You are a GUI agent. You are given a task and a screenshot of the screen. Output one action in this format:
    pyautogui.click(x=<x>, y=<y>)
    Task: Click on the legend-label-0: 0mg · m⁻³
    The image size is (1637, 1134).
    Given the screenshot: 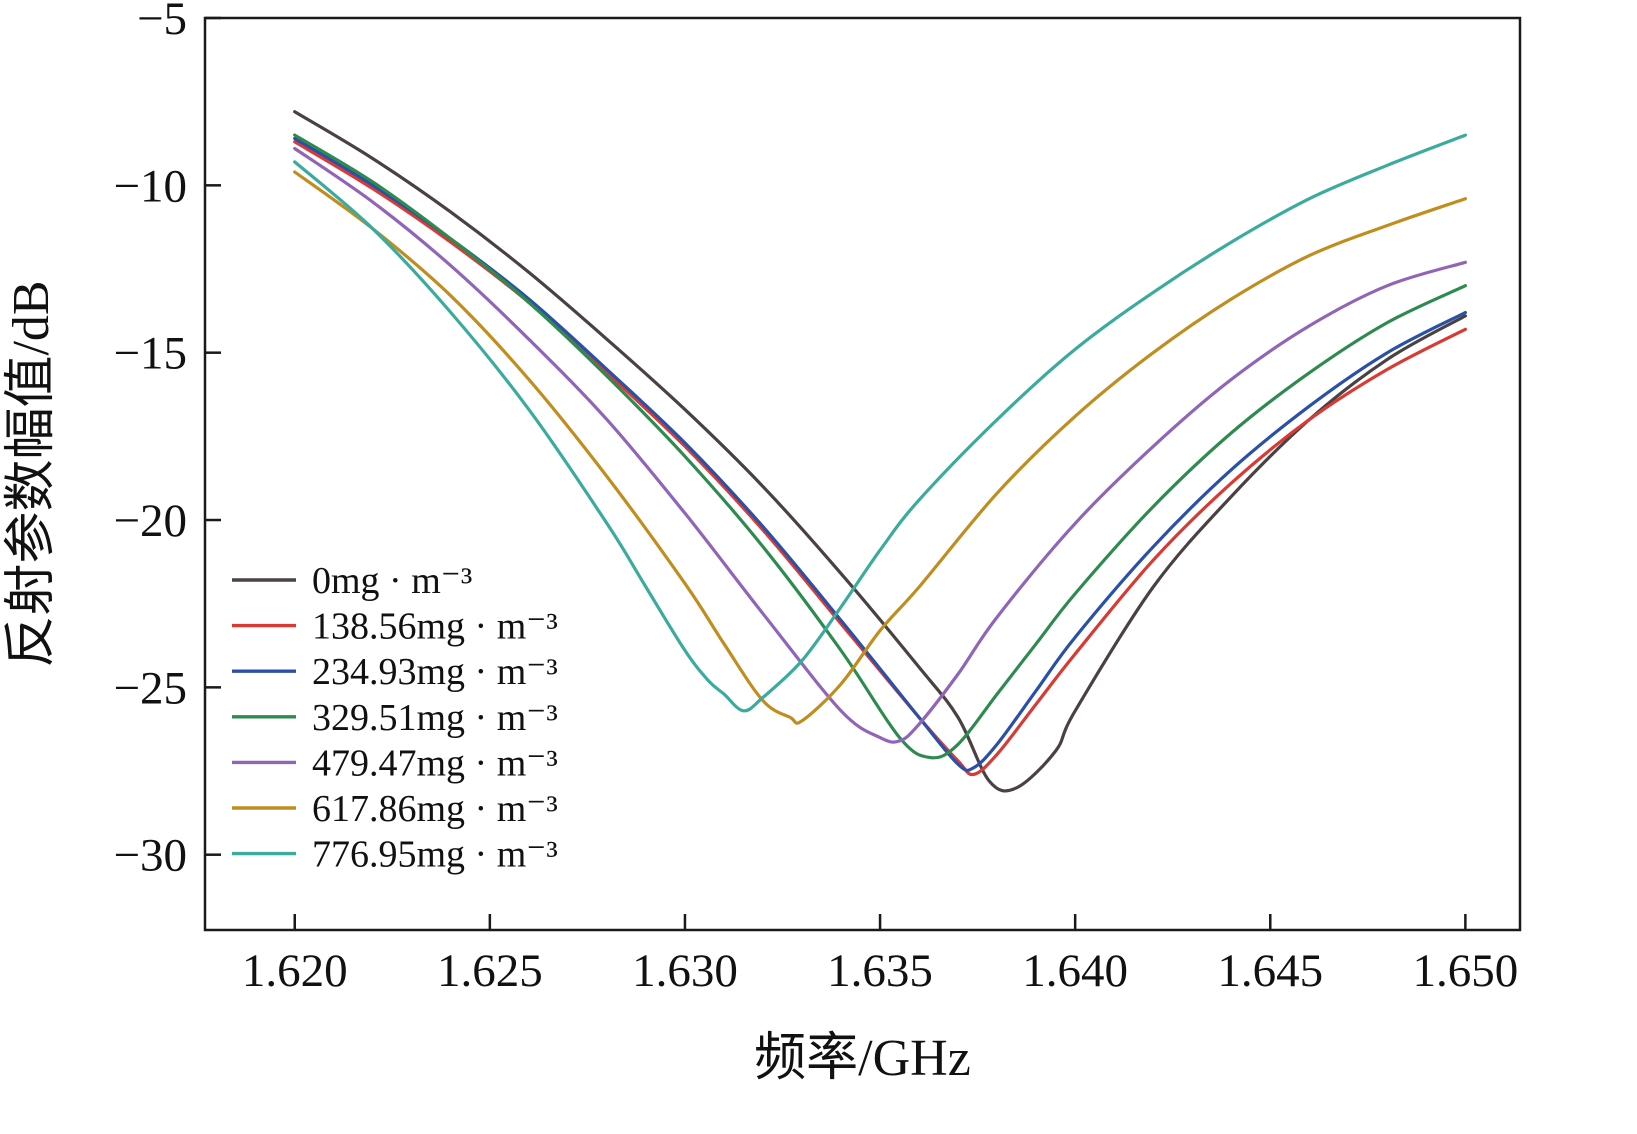 What is the action you would take?
    pyautogui.click(x=392, y=581)
    